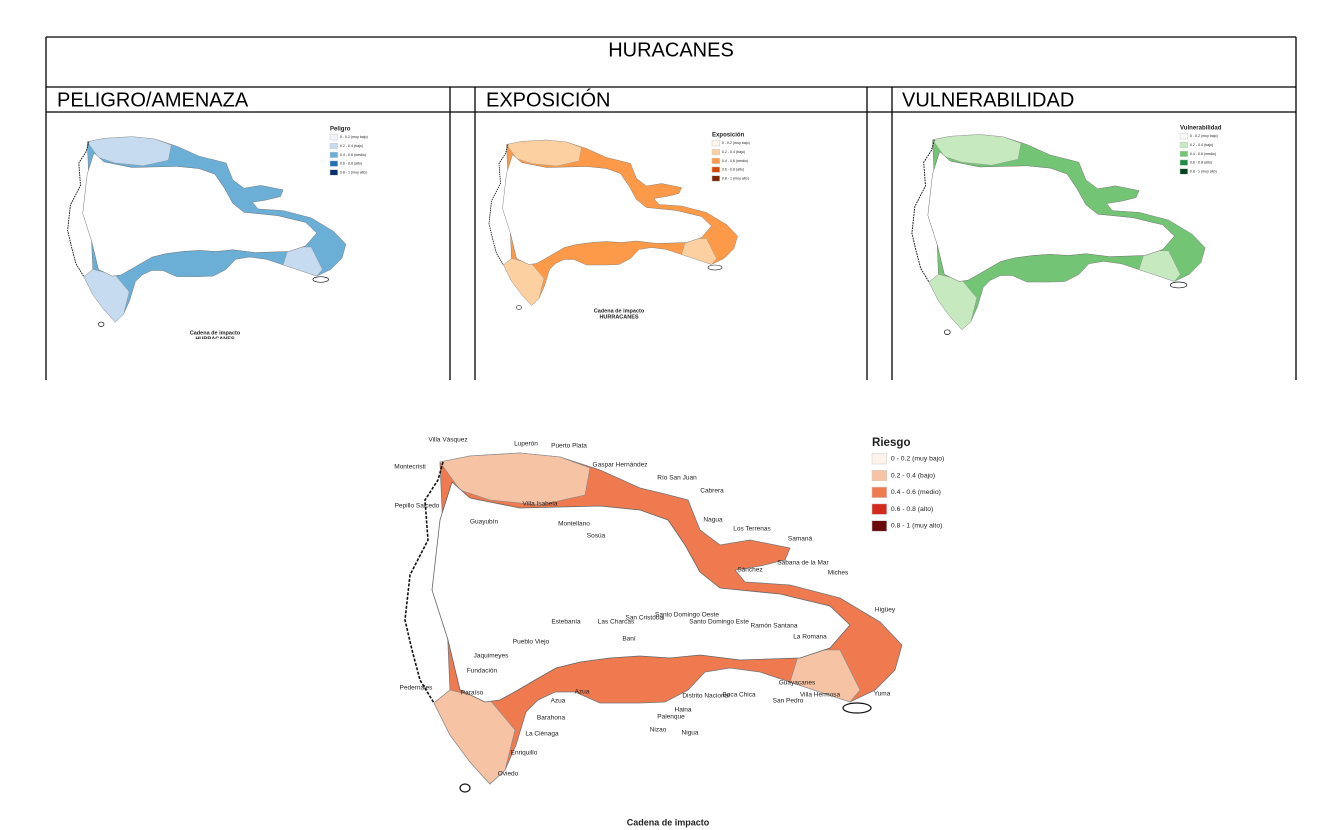 This screenshot has height=830, width=1320. What do you see at coordinates (645, 618) in the screenshot?
I see `place-label: San Cristóbal` at bounding box center [645, 618].